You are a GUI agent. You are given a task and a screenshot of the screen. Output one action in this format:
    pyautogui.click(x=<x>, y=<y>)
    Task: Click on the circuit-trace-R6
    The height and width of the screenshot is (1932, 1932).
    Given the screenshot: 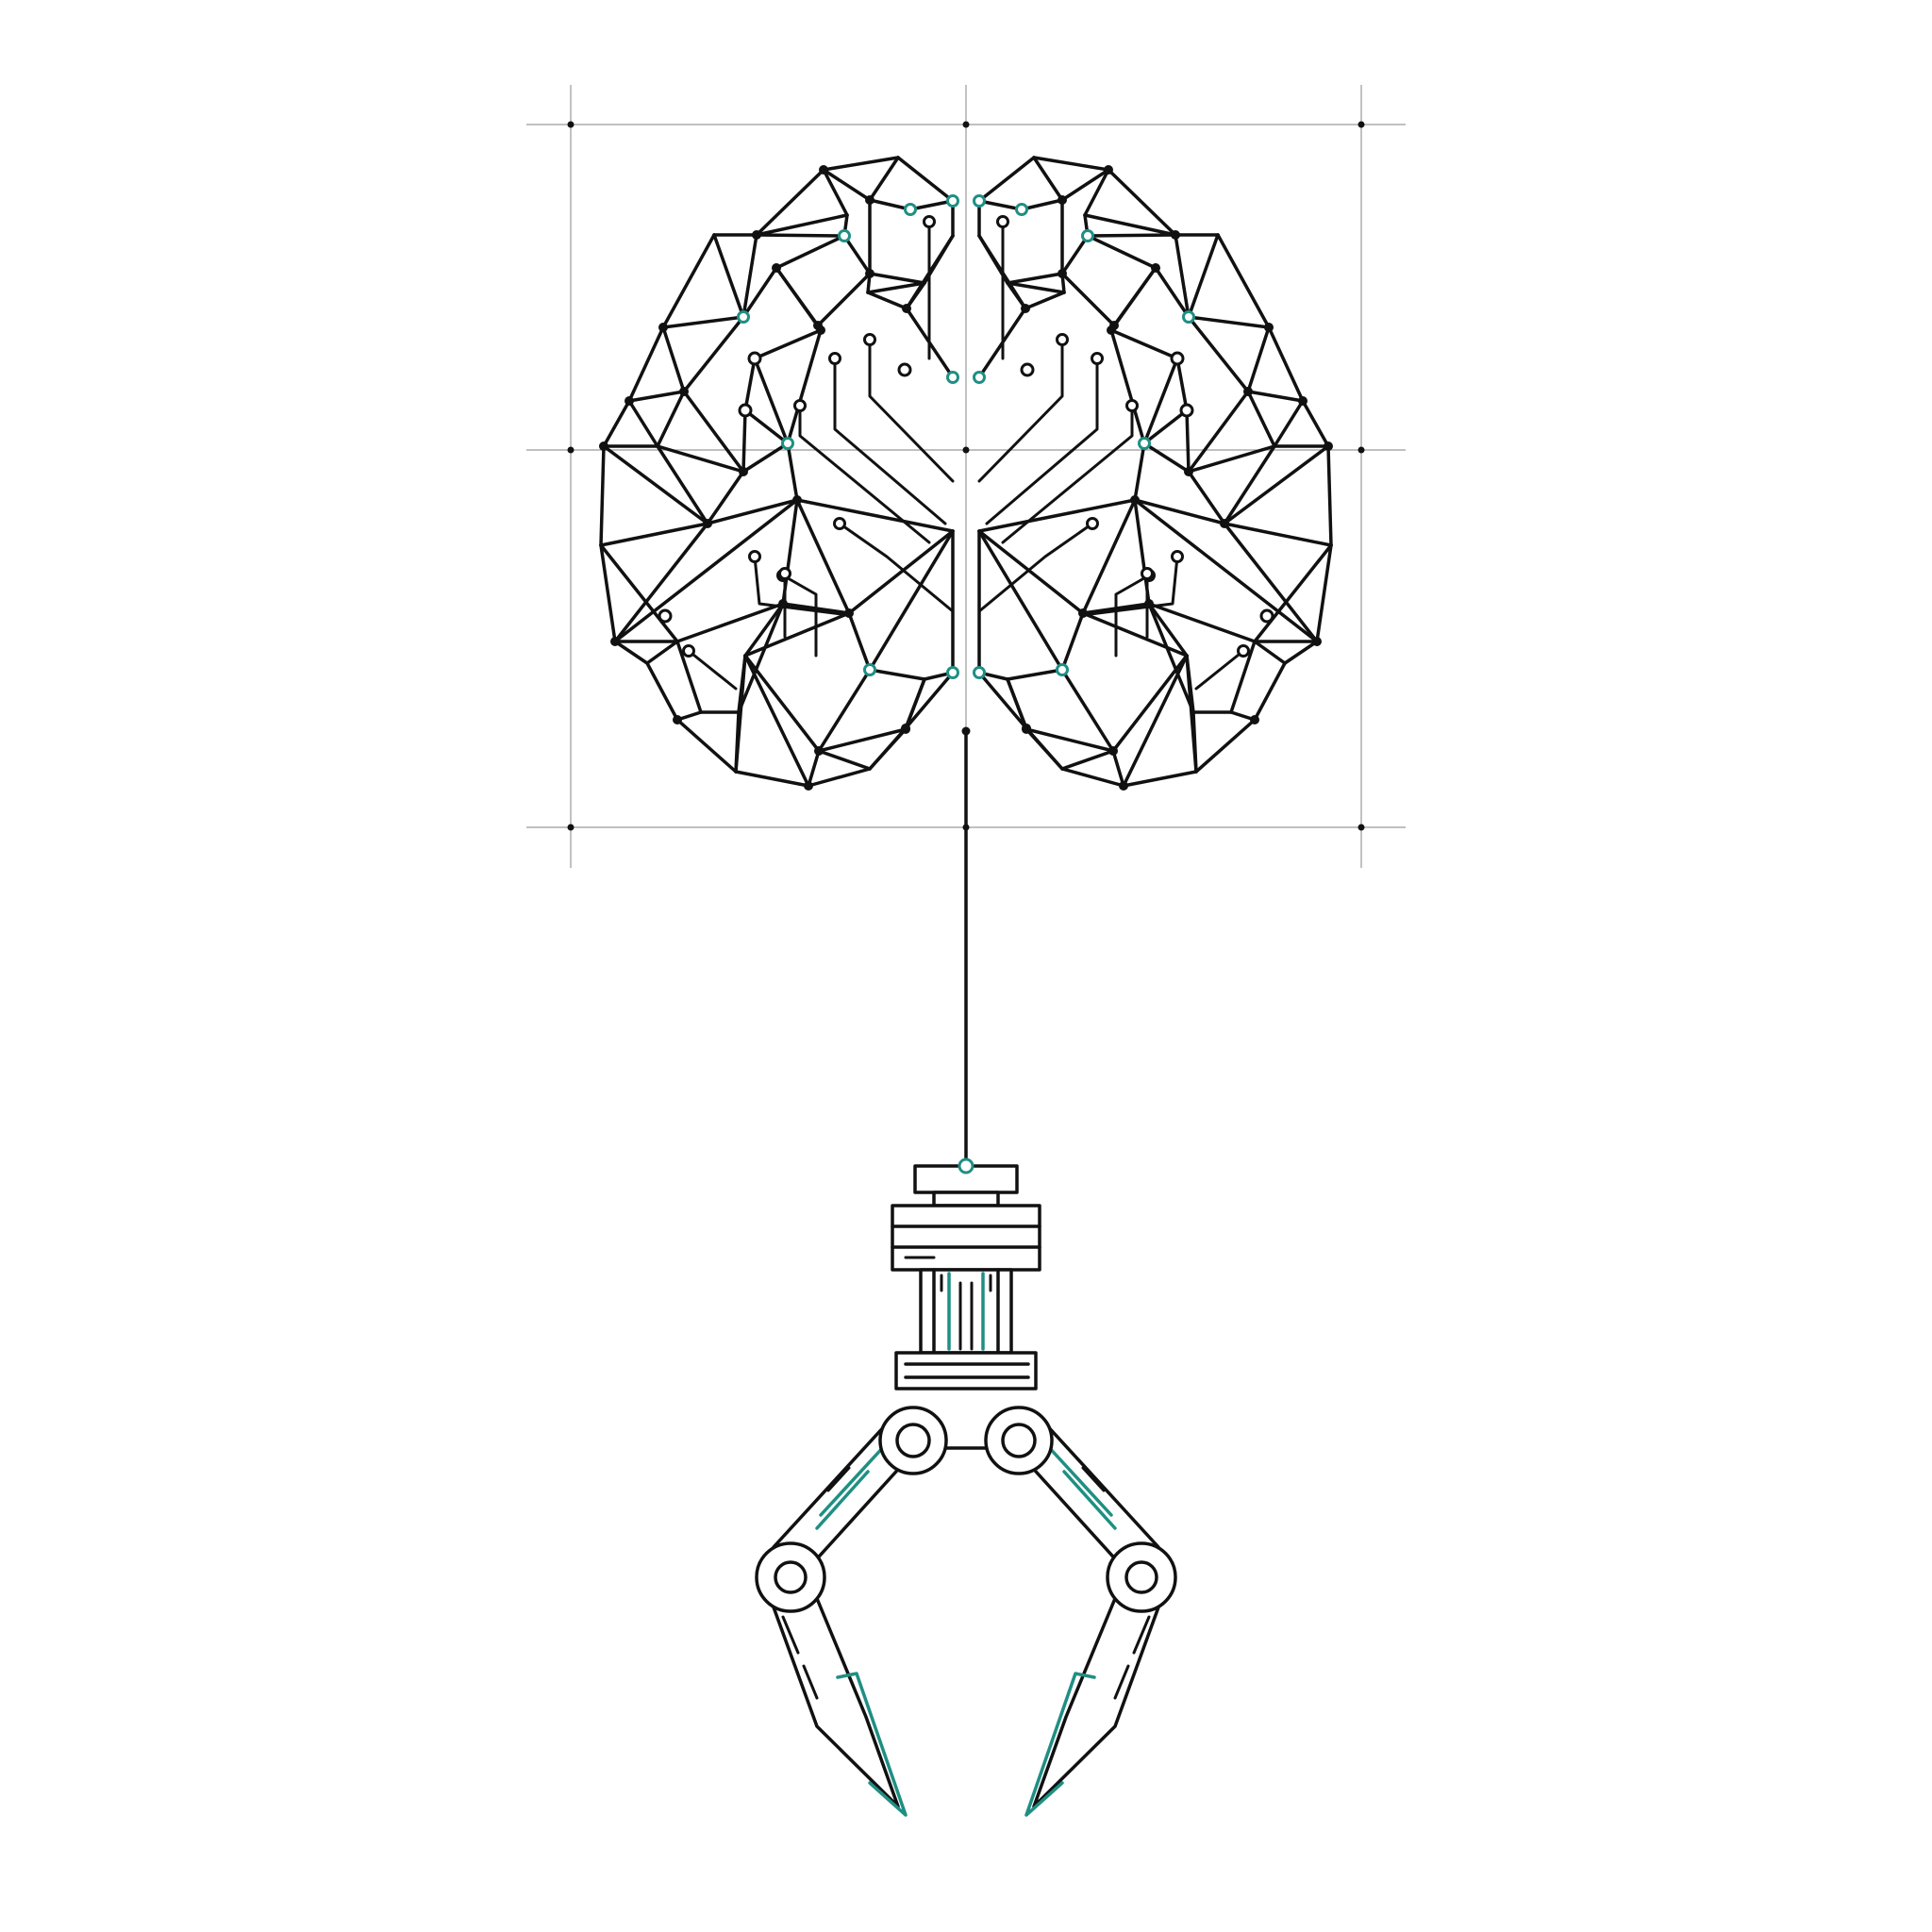 What is the action you would take?
    pyautogui.click(x=1130, y=586)
    